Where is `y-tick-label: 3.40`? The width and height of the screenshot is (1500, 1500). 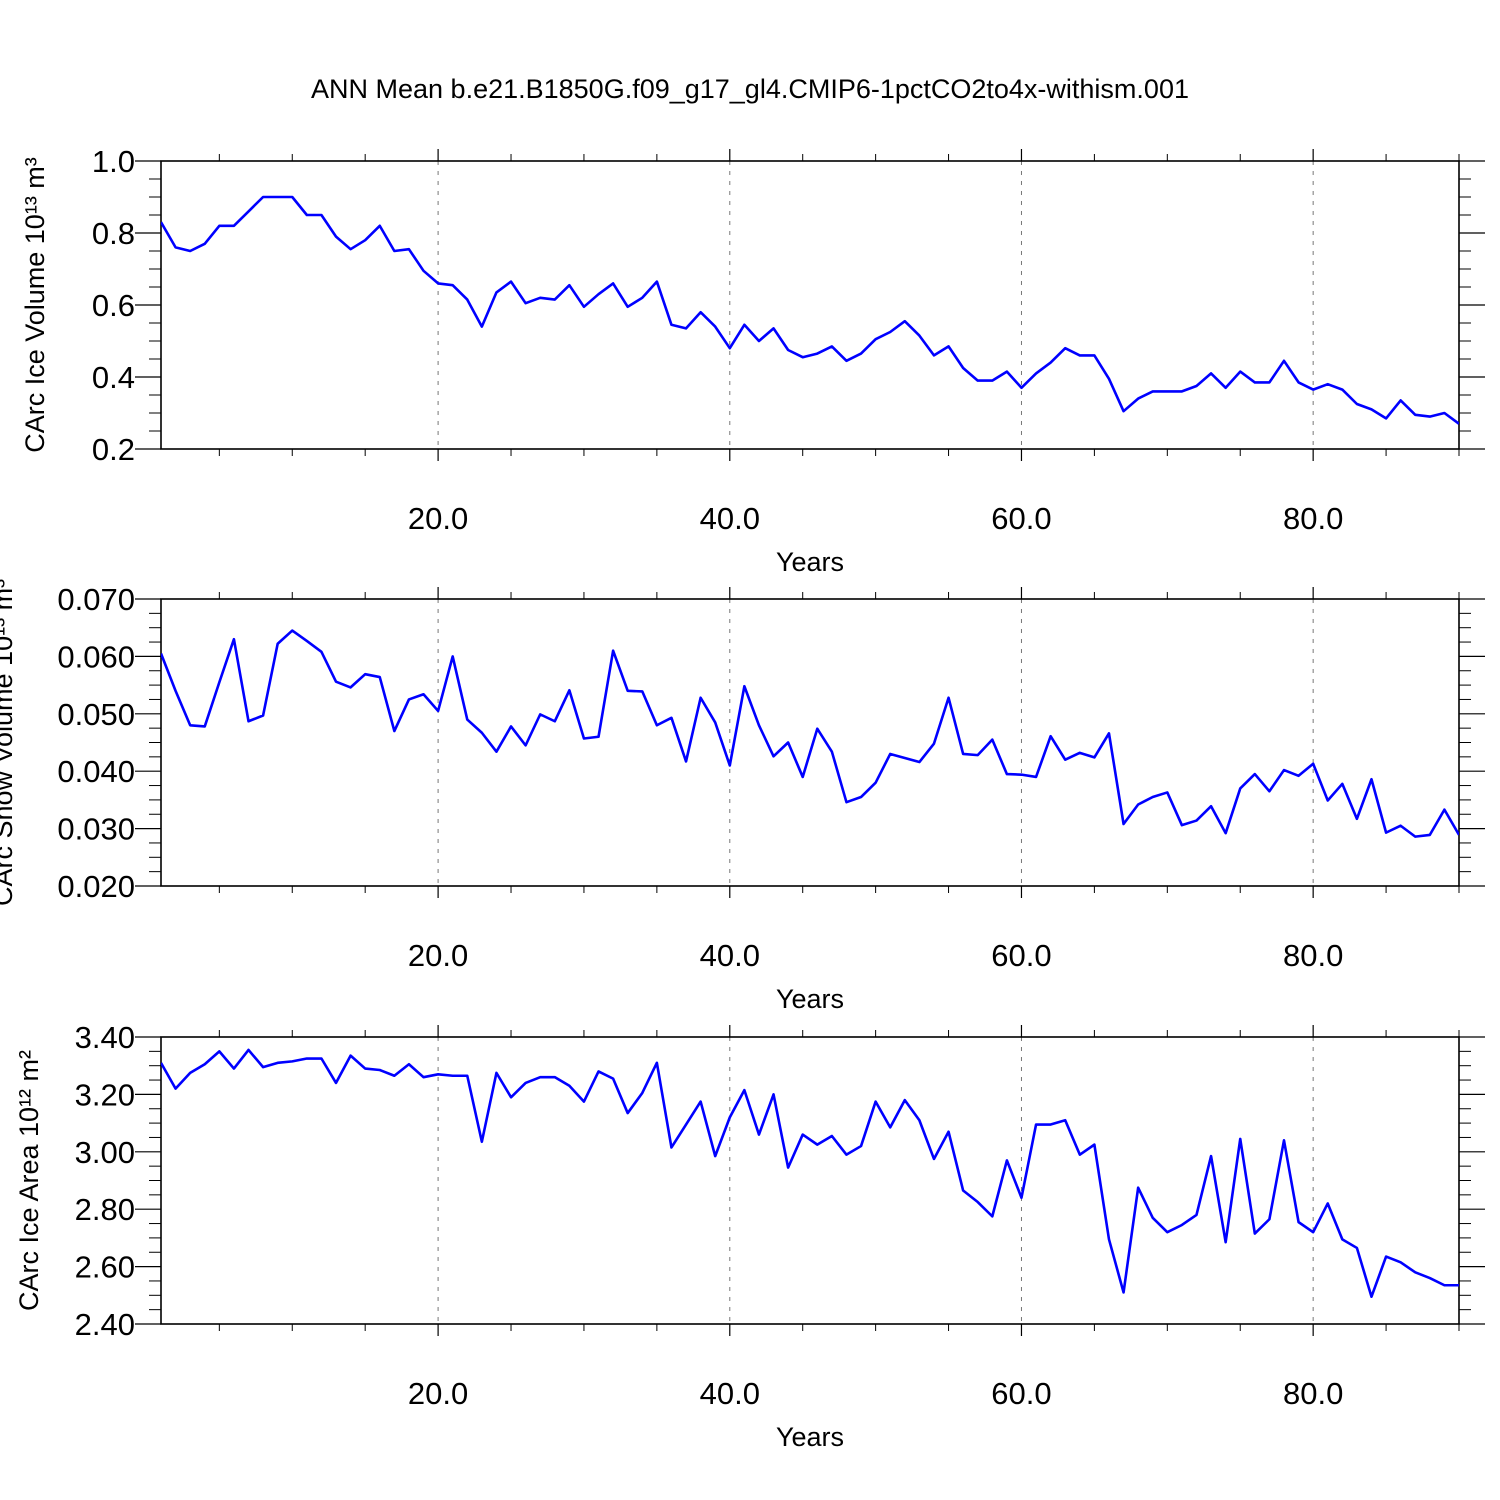
y-tick-label: 3.40 is located at coordinates (105, 1037).